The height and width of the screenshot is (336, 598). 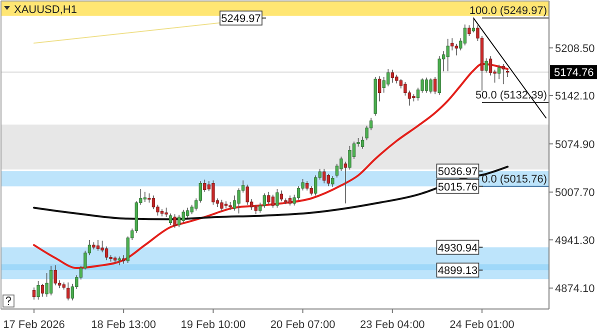 I want to click on annotation: 4930.94, so click(x=458, y=248).